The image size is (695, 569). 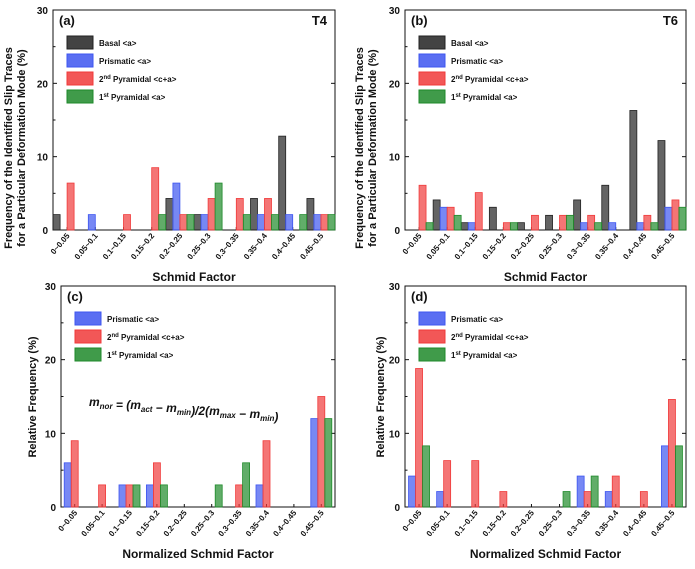 I want to click on x-tick-label-d-2: 0.1~0.15, so click(x=466, y=523).